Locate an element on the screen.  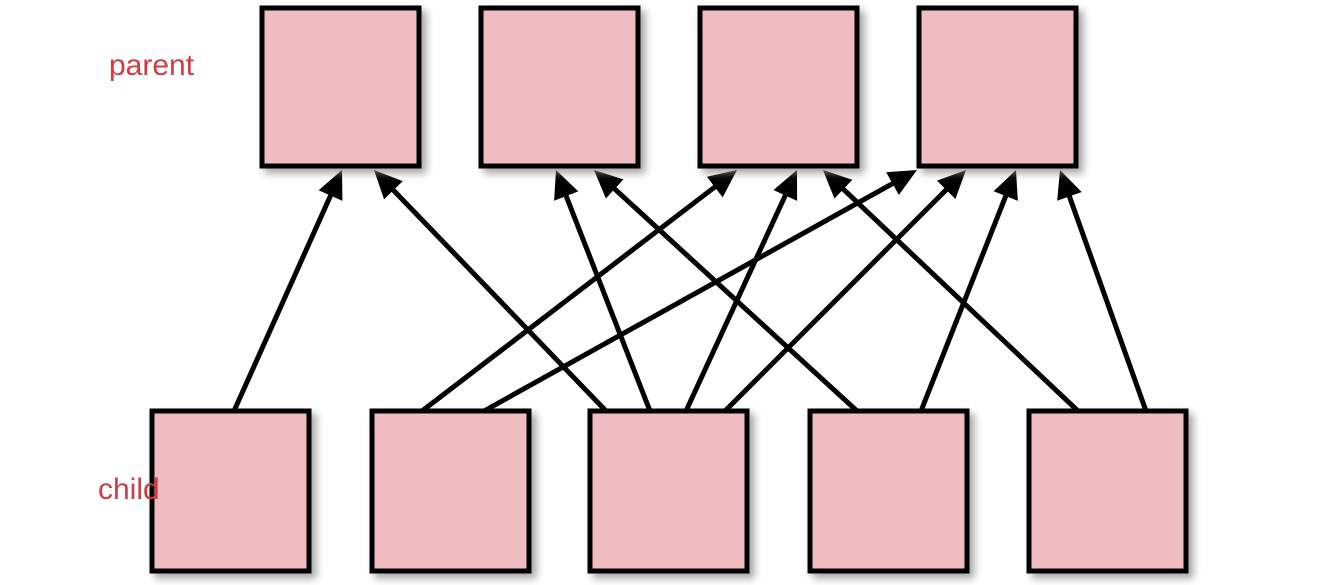
edge-c5-p3 is located at coordinates (951, 291).